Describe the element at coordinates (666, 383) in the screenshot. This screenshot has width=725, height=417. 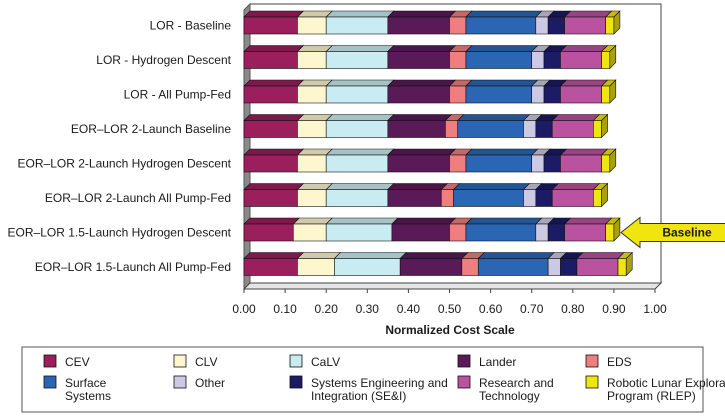
I see `legend-label: Robotic Lunar Exploration` at that location.